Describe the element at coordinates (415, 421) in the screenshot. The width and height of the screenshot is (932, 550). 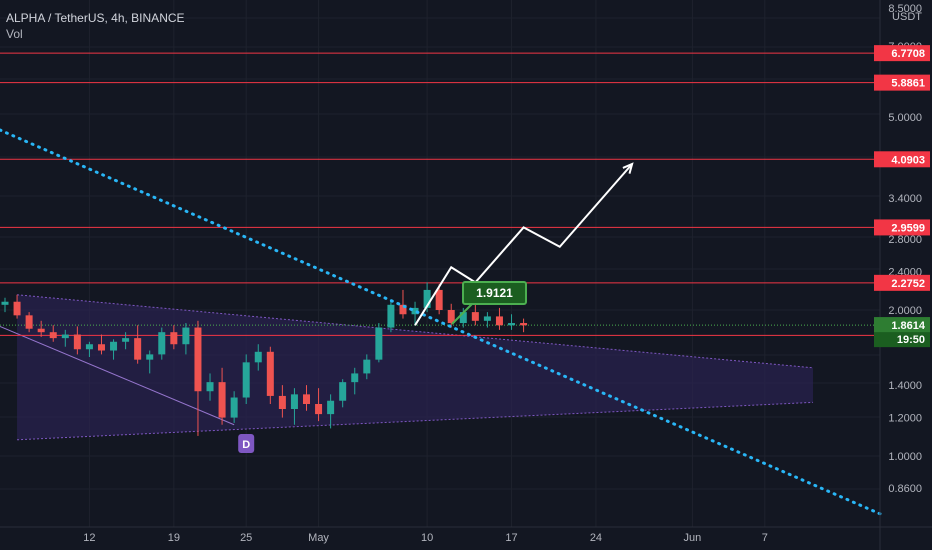
I see `channel-lower-line` at that location.